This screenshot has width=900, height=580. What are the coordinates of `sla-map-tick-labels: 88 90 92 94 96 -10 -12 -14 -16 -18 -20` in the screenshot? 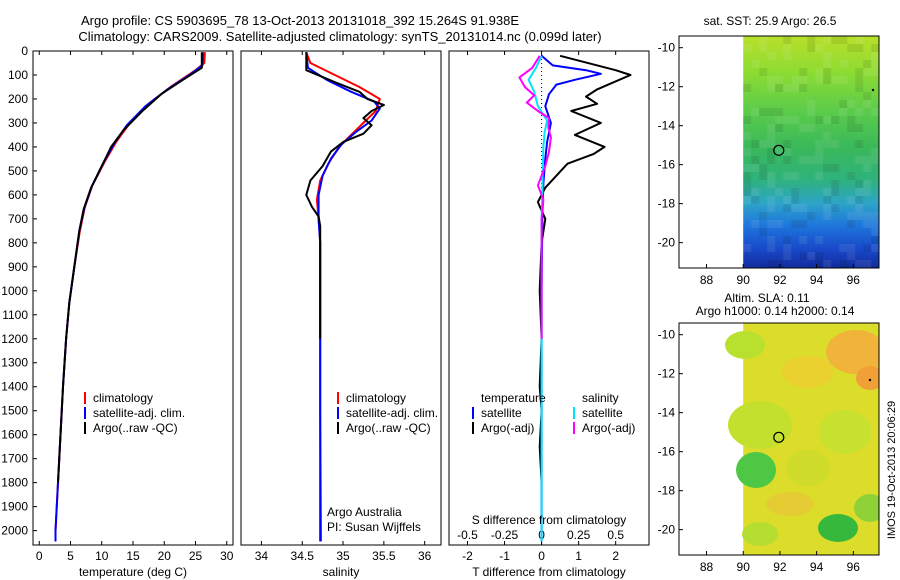 It's located at (759, 451).